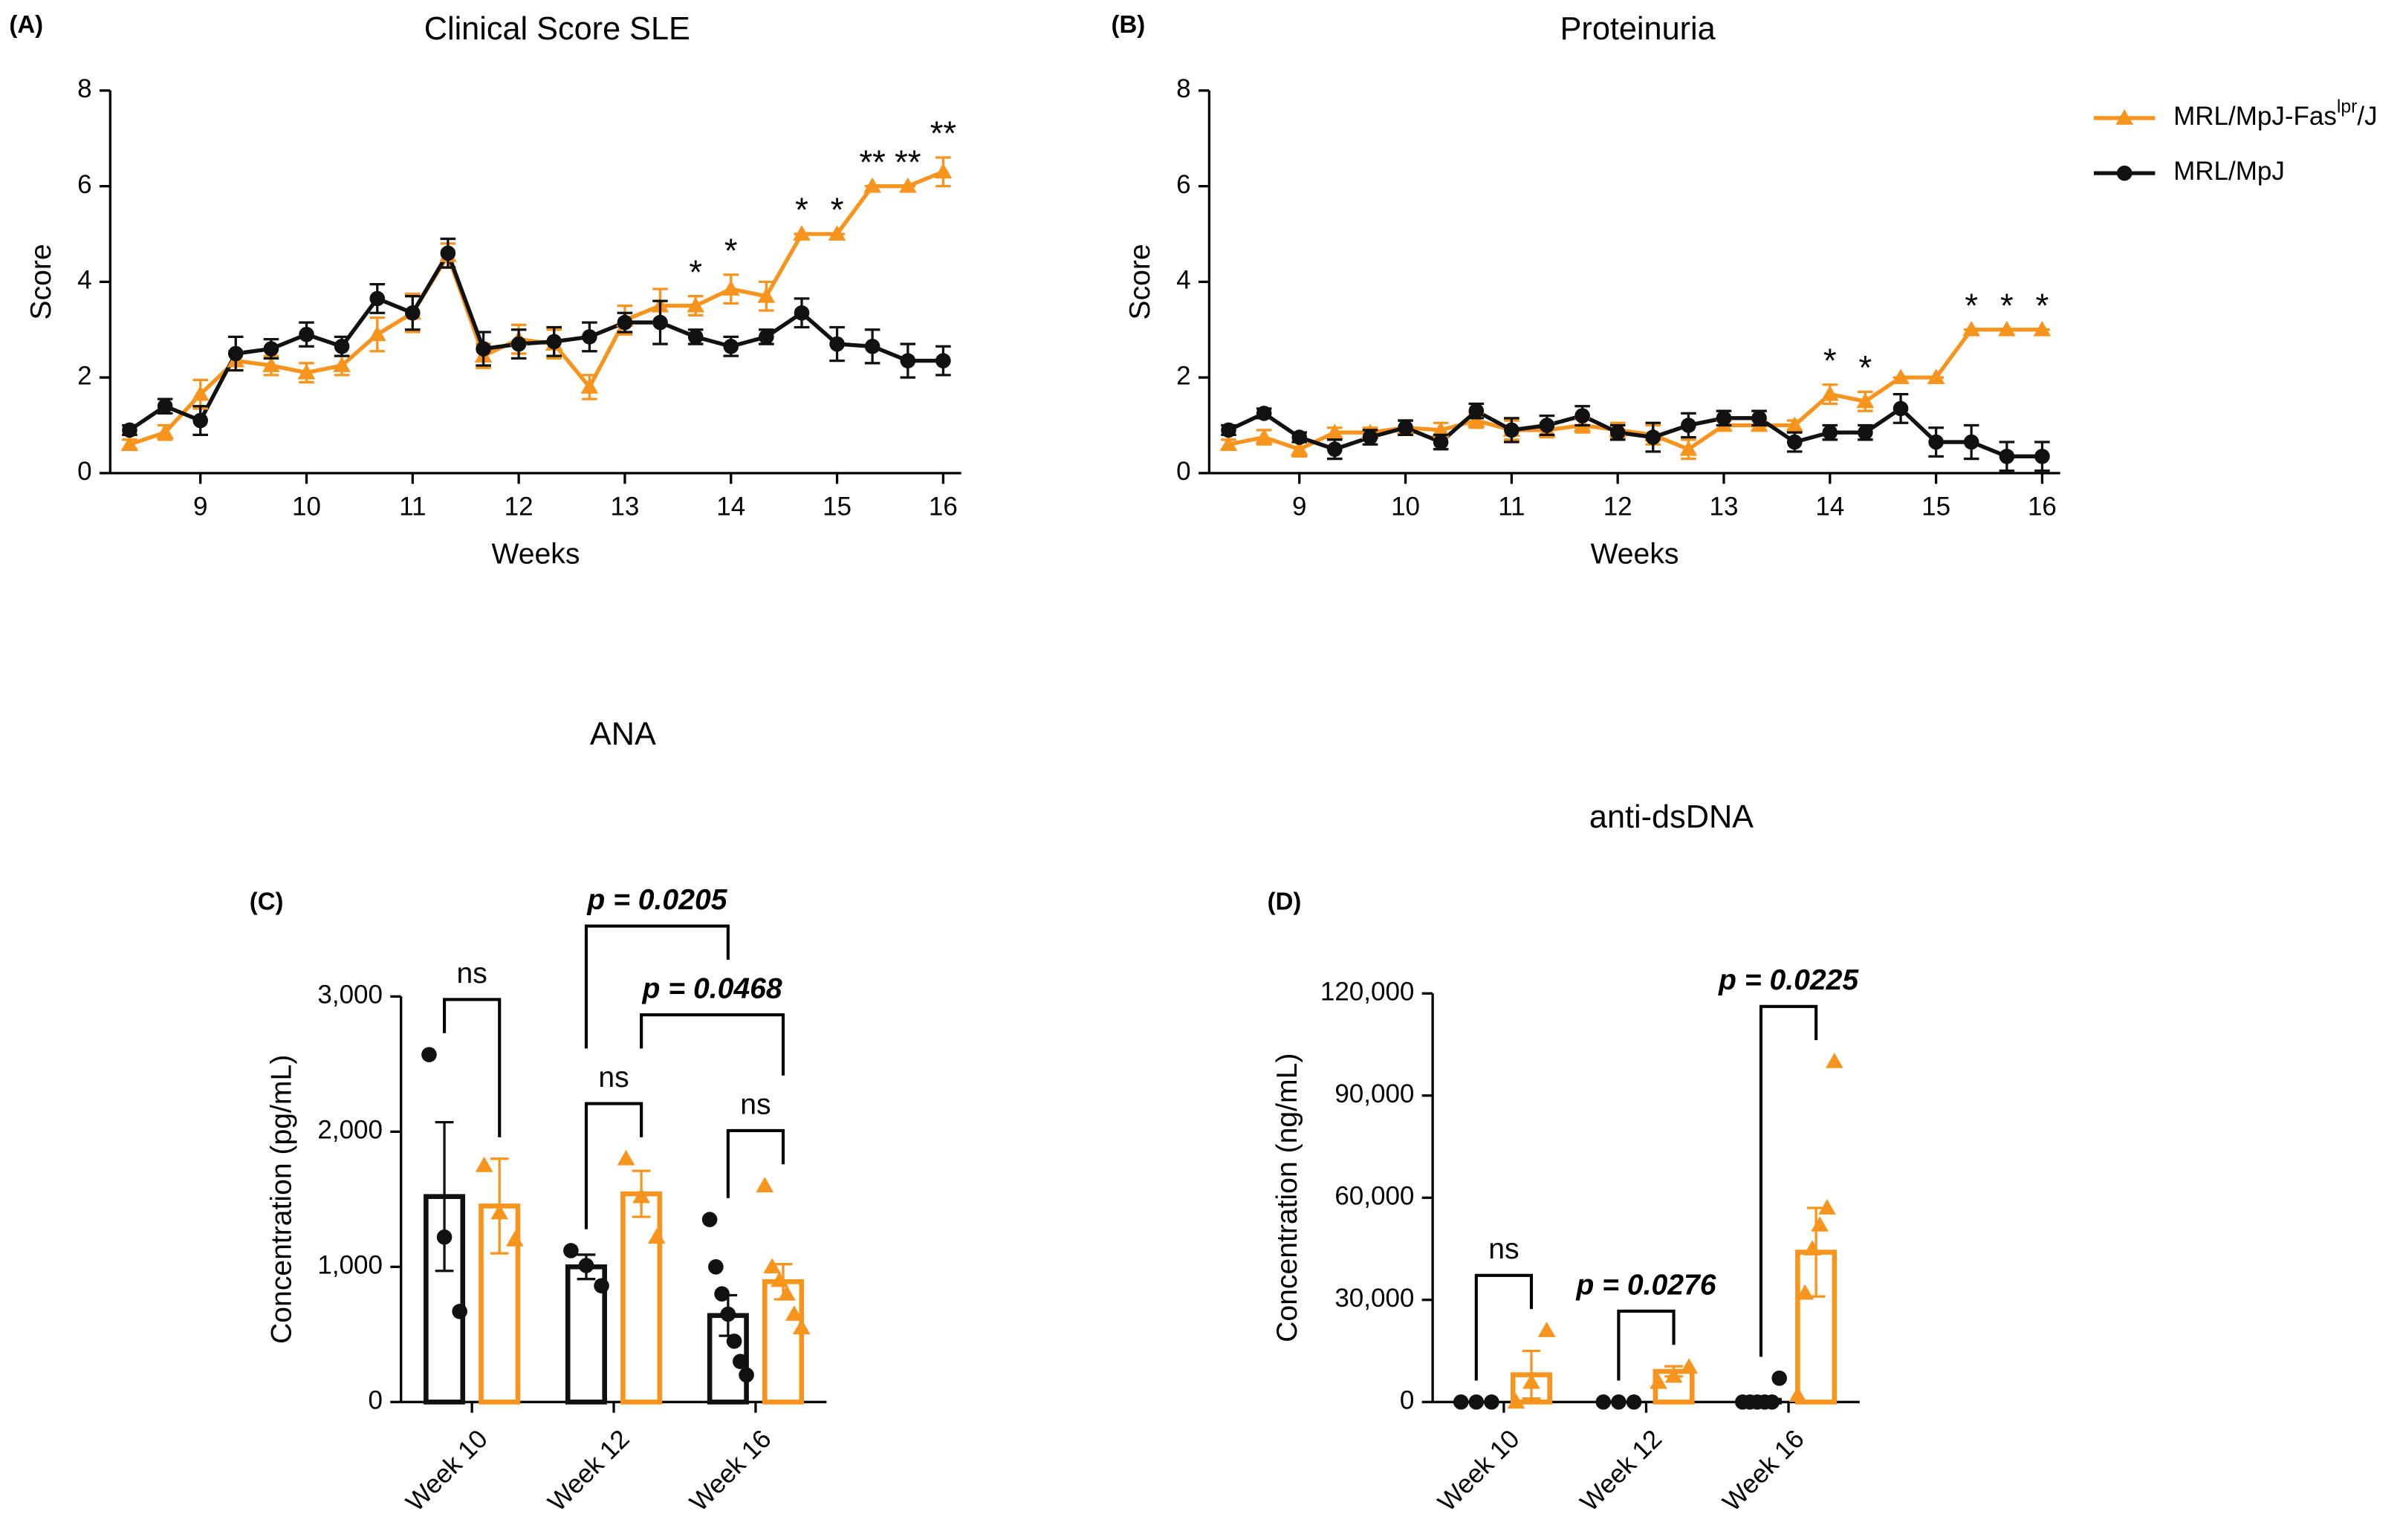  I want to click on panel-label: (A), so click(26, 24).